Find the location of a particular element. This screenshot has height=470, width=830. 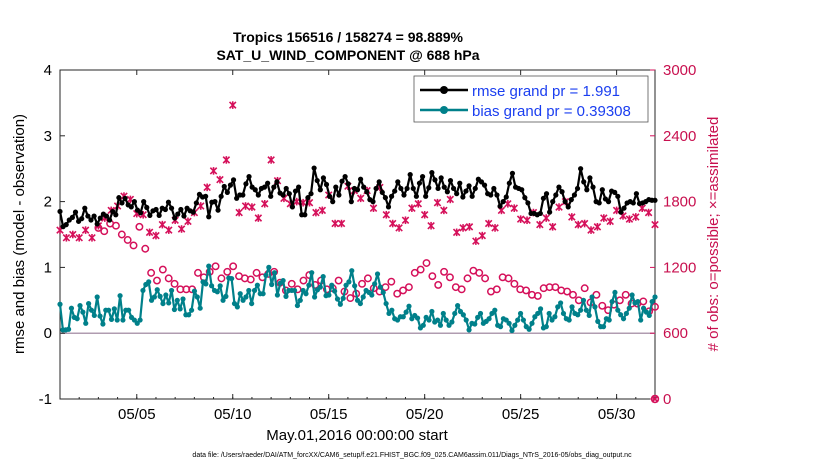

y-right-tick-label: 2400 is located at coordinates (679, 136).